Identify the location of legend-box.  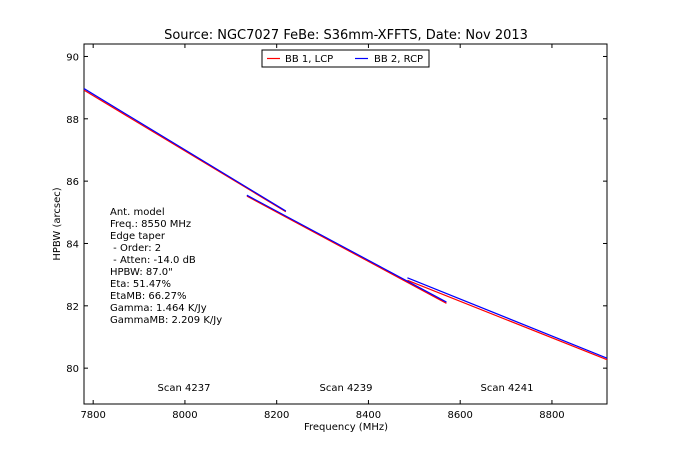
(345, 58).